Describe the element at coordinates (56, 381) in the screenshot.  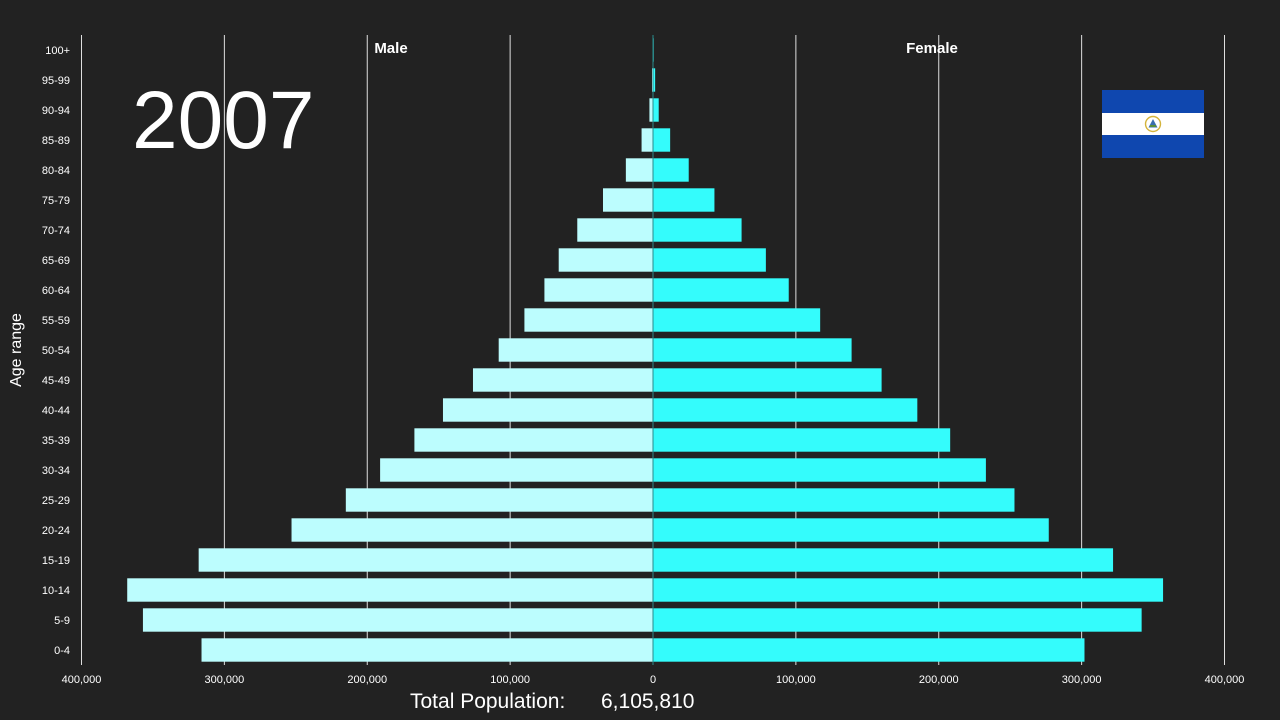
I see `age-range-label: 45-49` at that location.